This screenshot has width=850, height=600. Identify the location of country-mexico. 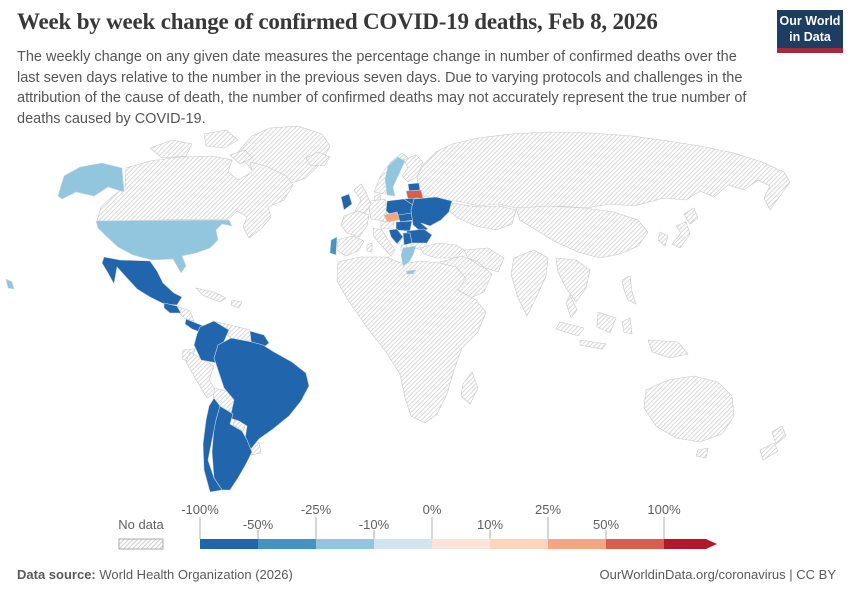
(142, 281).